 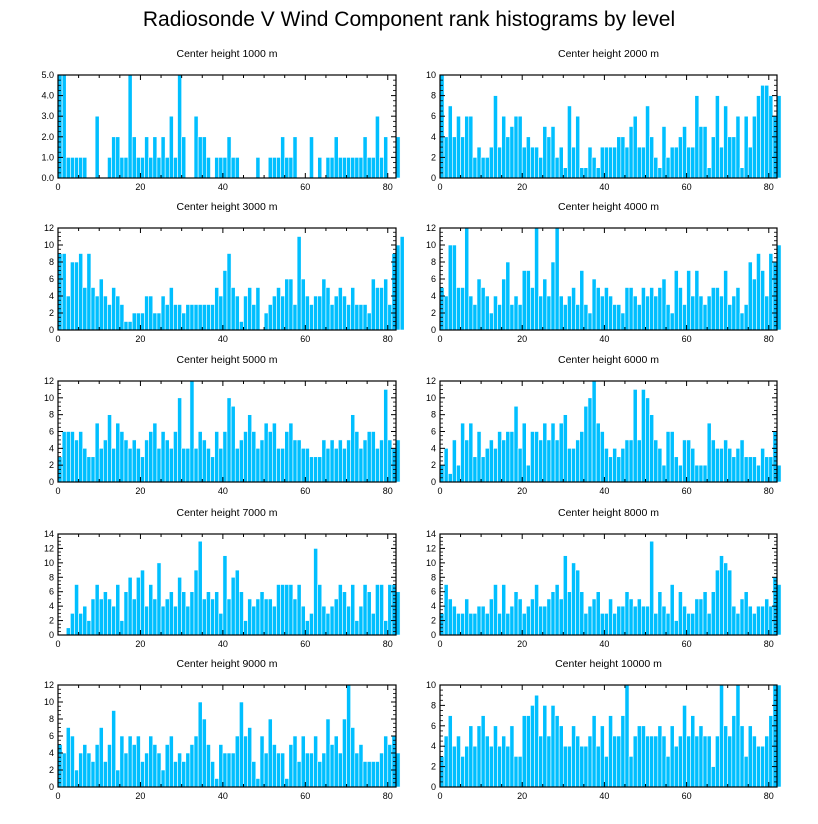 What do you see at coordinates (522, 644) in the screenshot?
I see `x-tick-label: 20` at bounding box center [522, 644].